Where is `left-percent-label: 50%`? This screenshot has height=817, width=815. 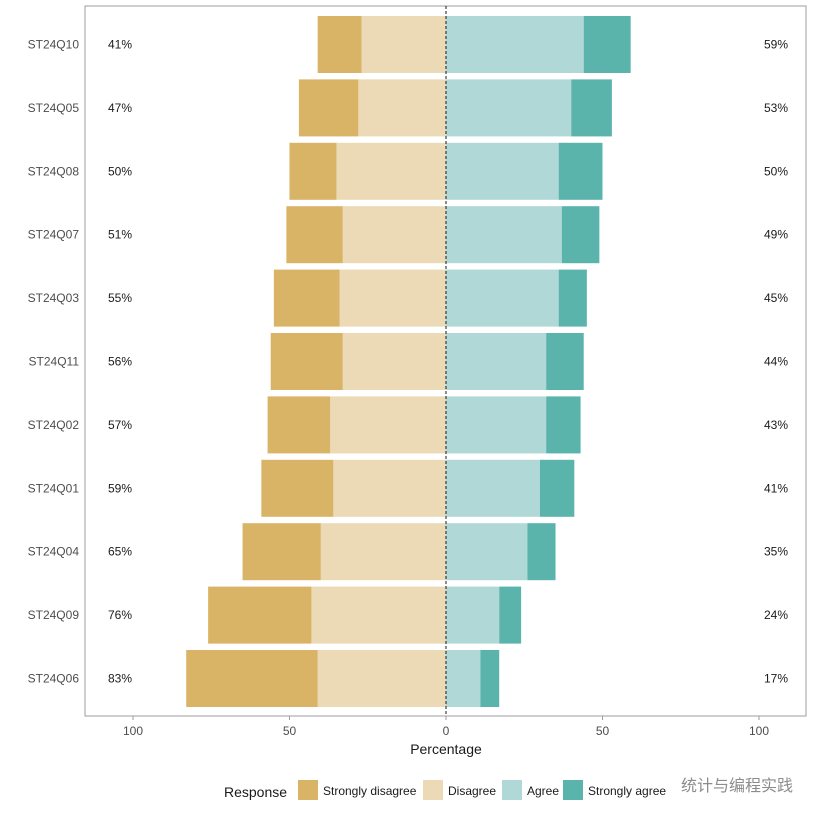
left-percent-label: 50% is located at coordinates (120, 171).